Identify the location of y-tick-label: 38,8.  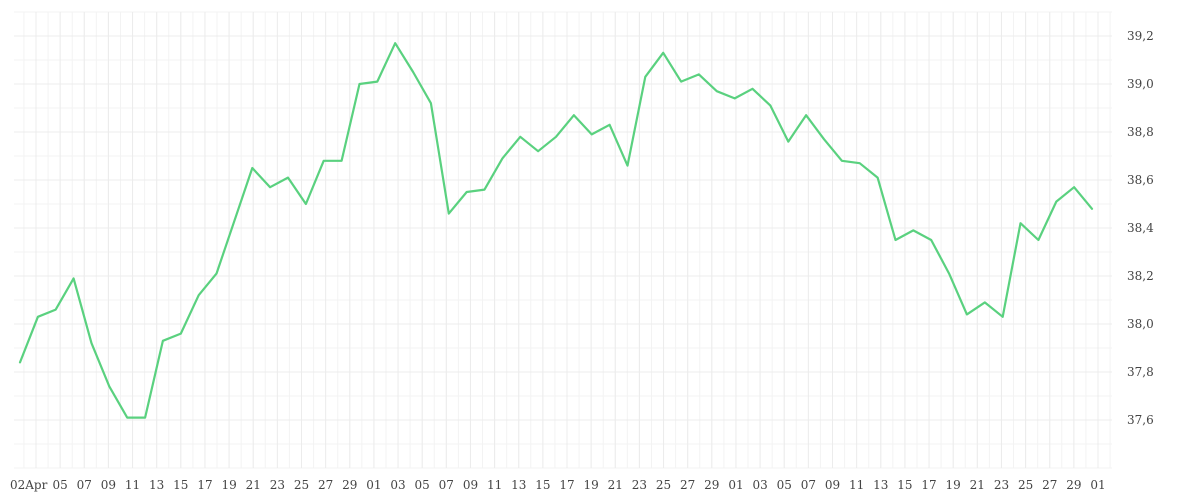
(1140, 132).